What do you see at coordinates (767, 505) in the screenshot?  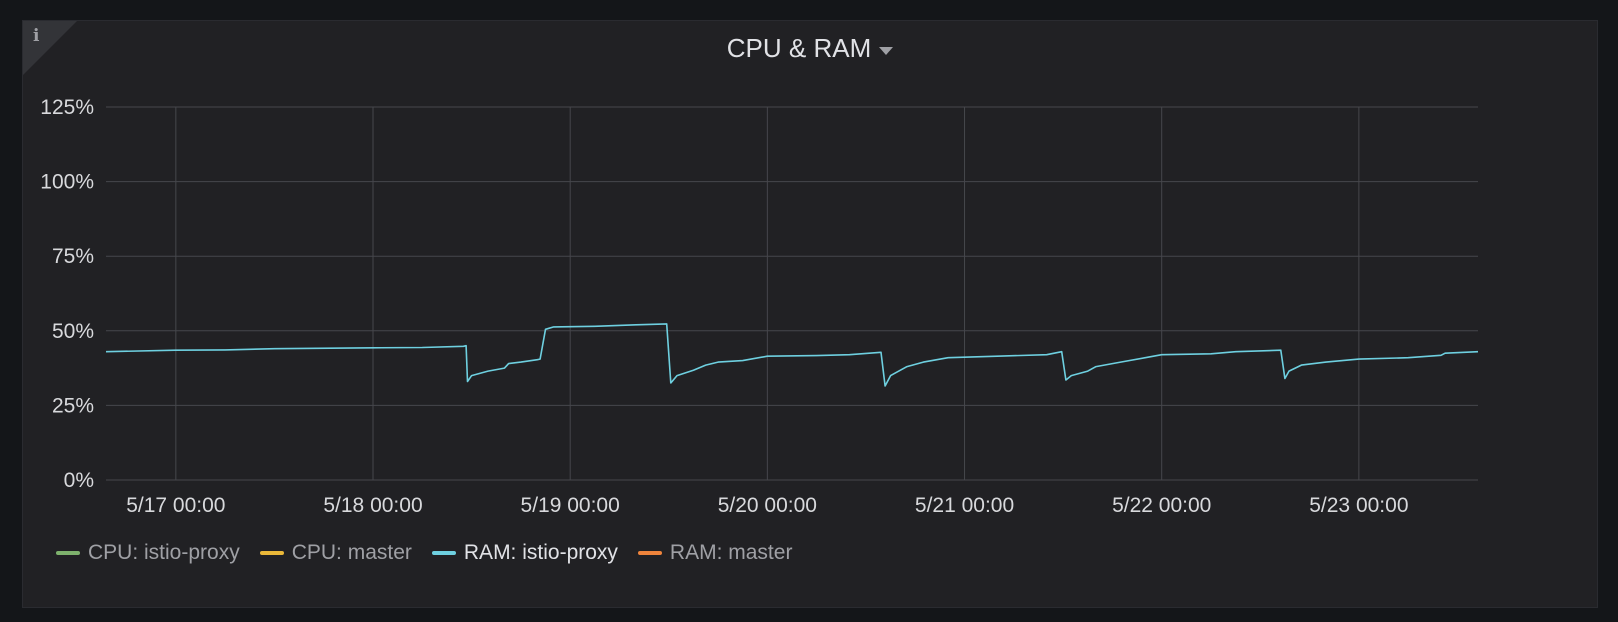 I see `x-tick-label: 5/20 00:00` at bounding box center [767, 505].